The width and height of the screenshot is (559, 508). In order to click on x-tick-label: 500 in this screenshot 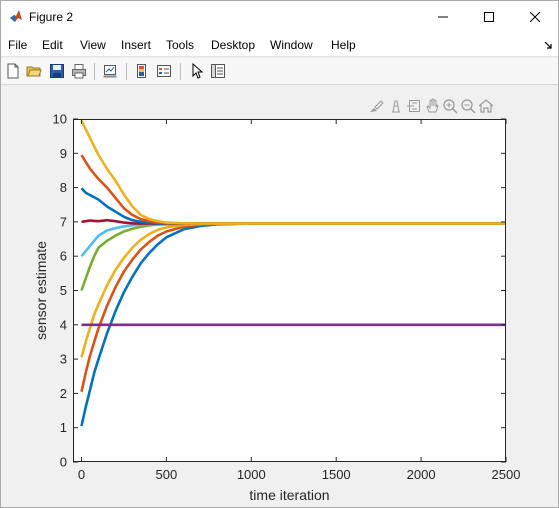, I will do `click(167, 474)`.